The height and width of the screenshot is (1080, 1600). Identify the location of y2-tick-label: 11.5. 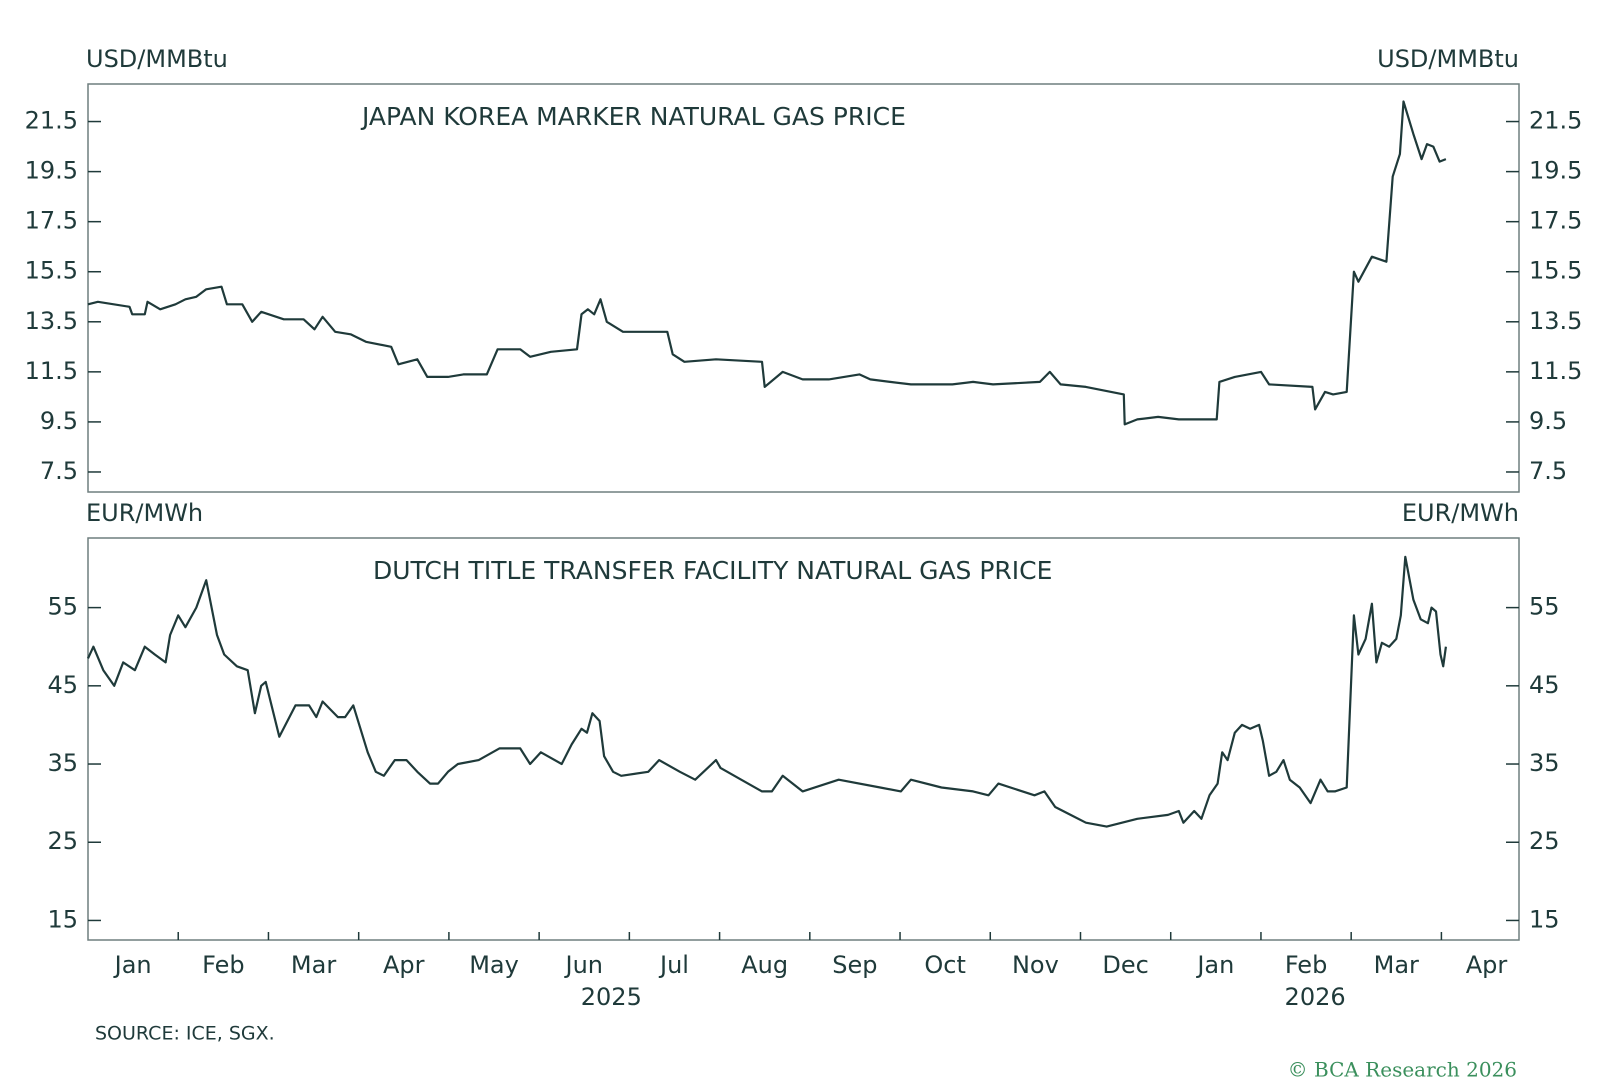
(1555, 371).